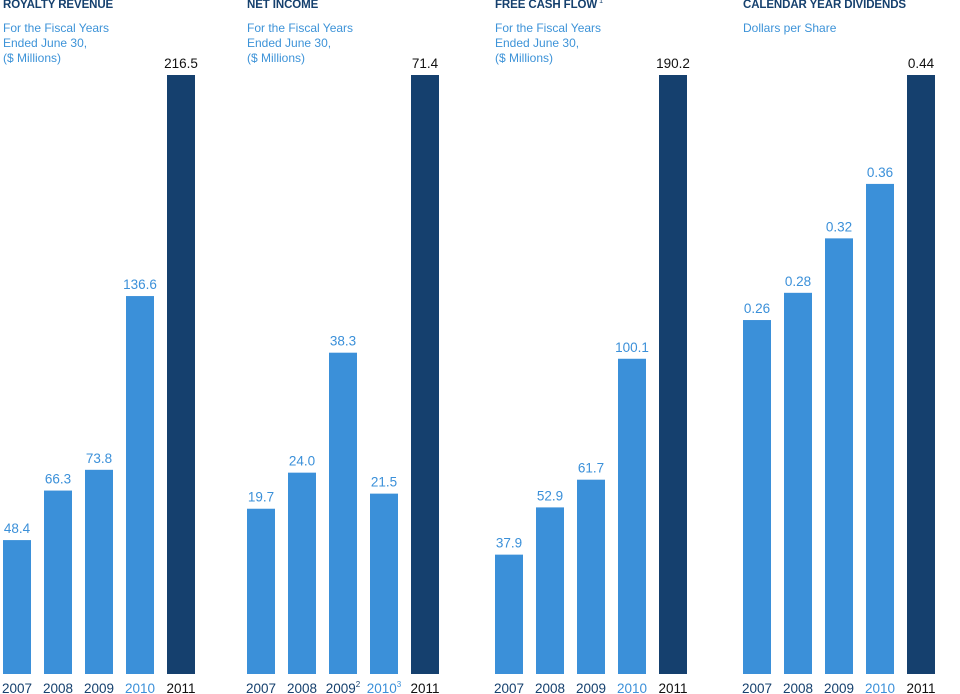  I want to click on value-label: 21.5, so click(384, 482).